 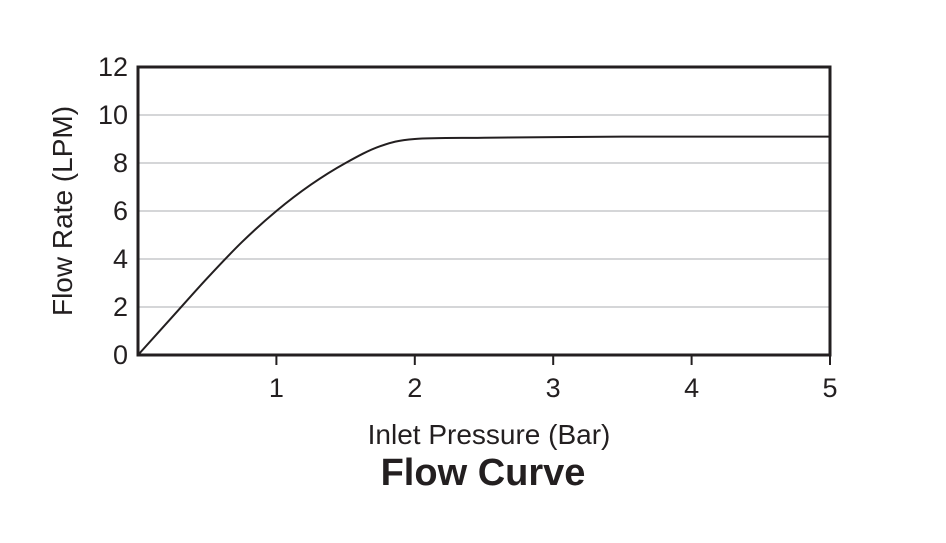 I want to click on y-tick-label: 2, so click(x=120, y=307).